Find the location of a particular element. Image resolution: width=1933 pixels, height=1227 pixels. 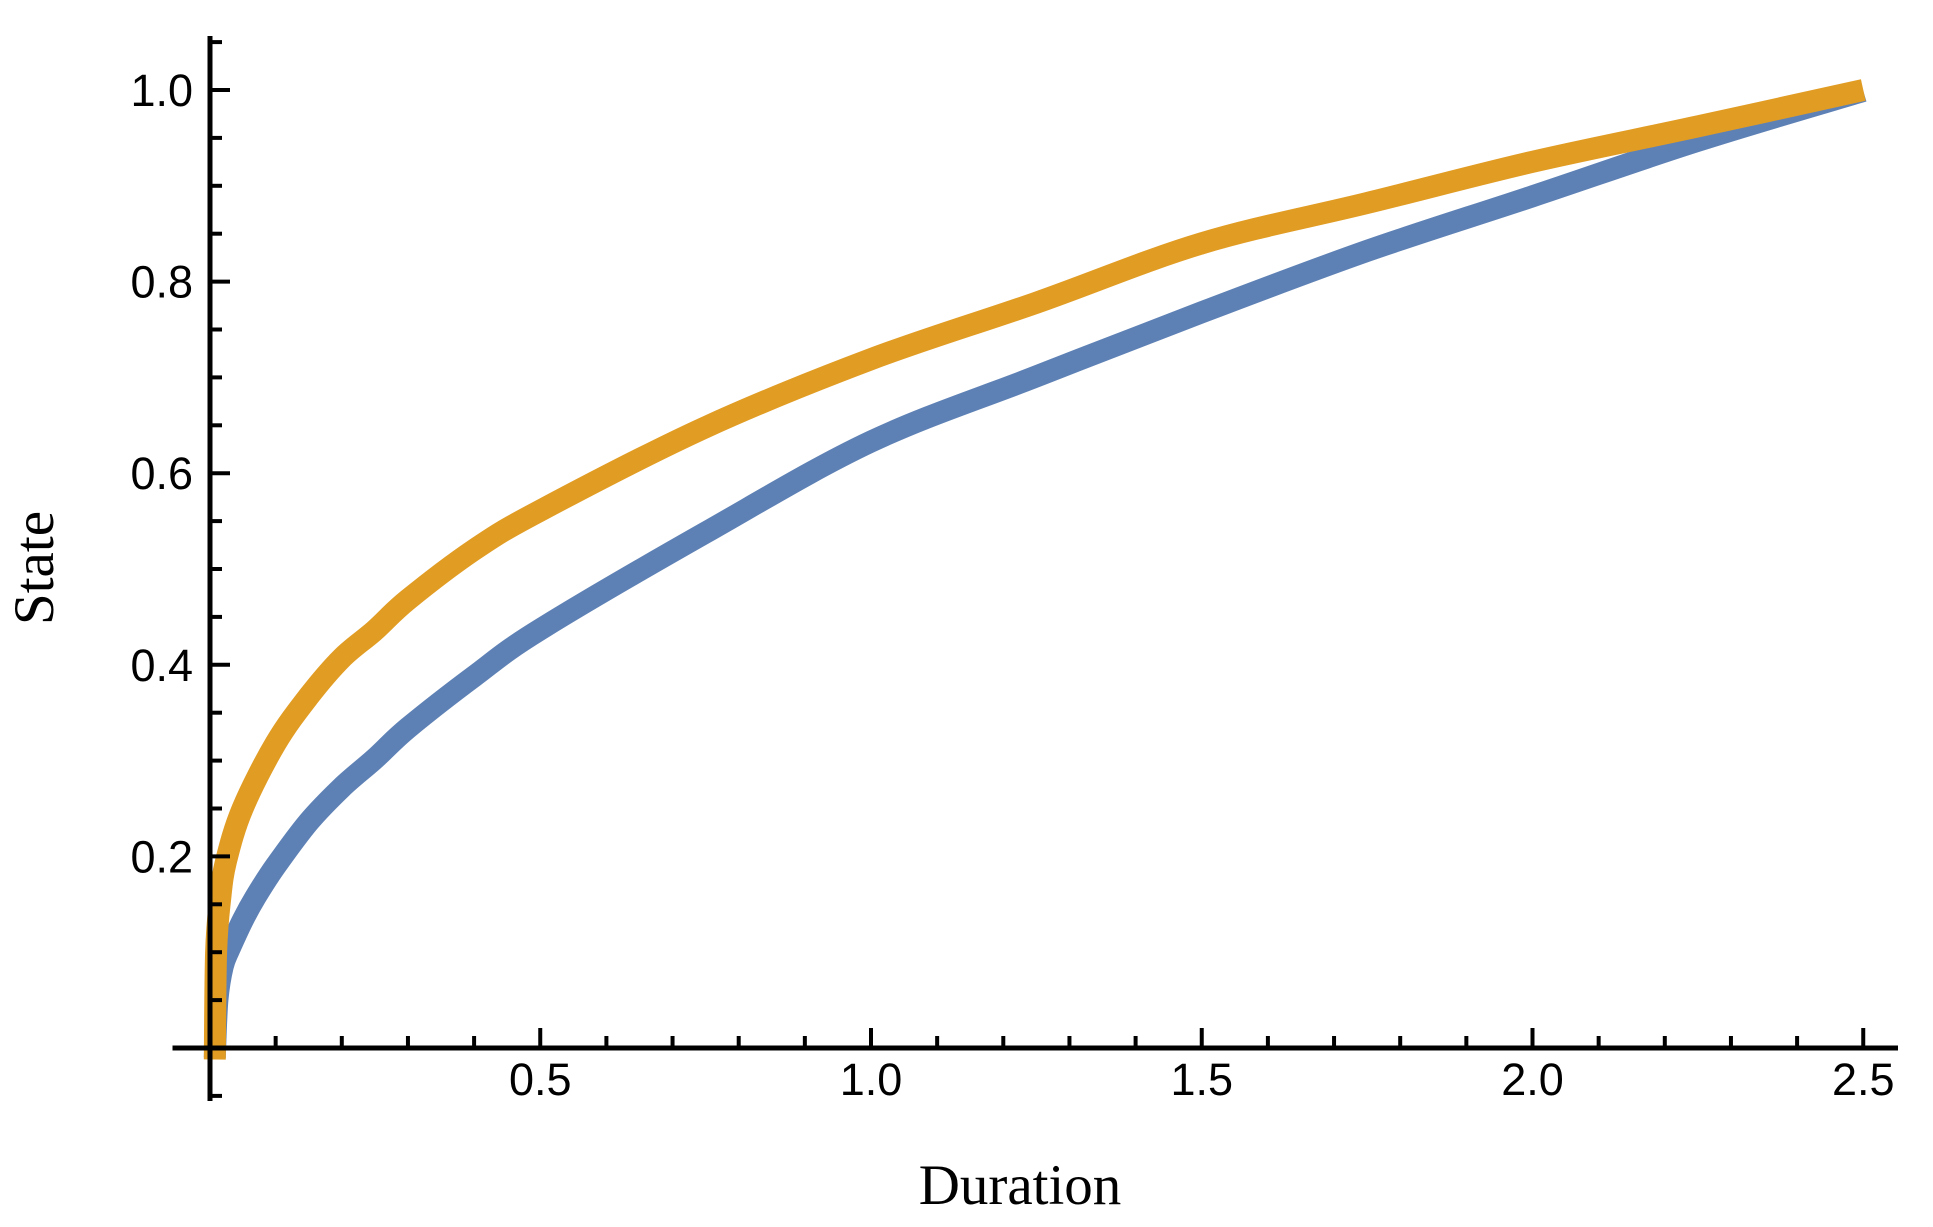

x-tick-label: 1.5 is located at coordinates (1201, 1079).